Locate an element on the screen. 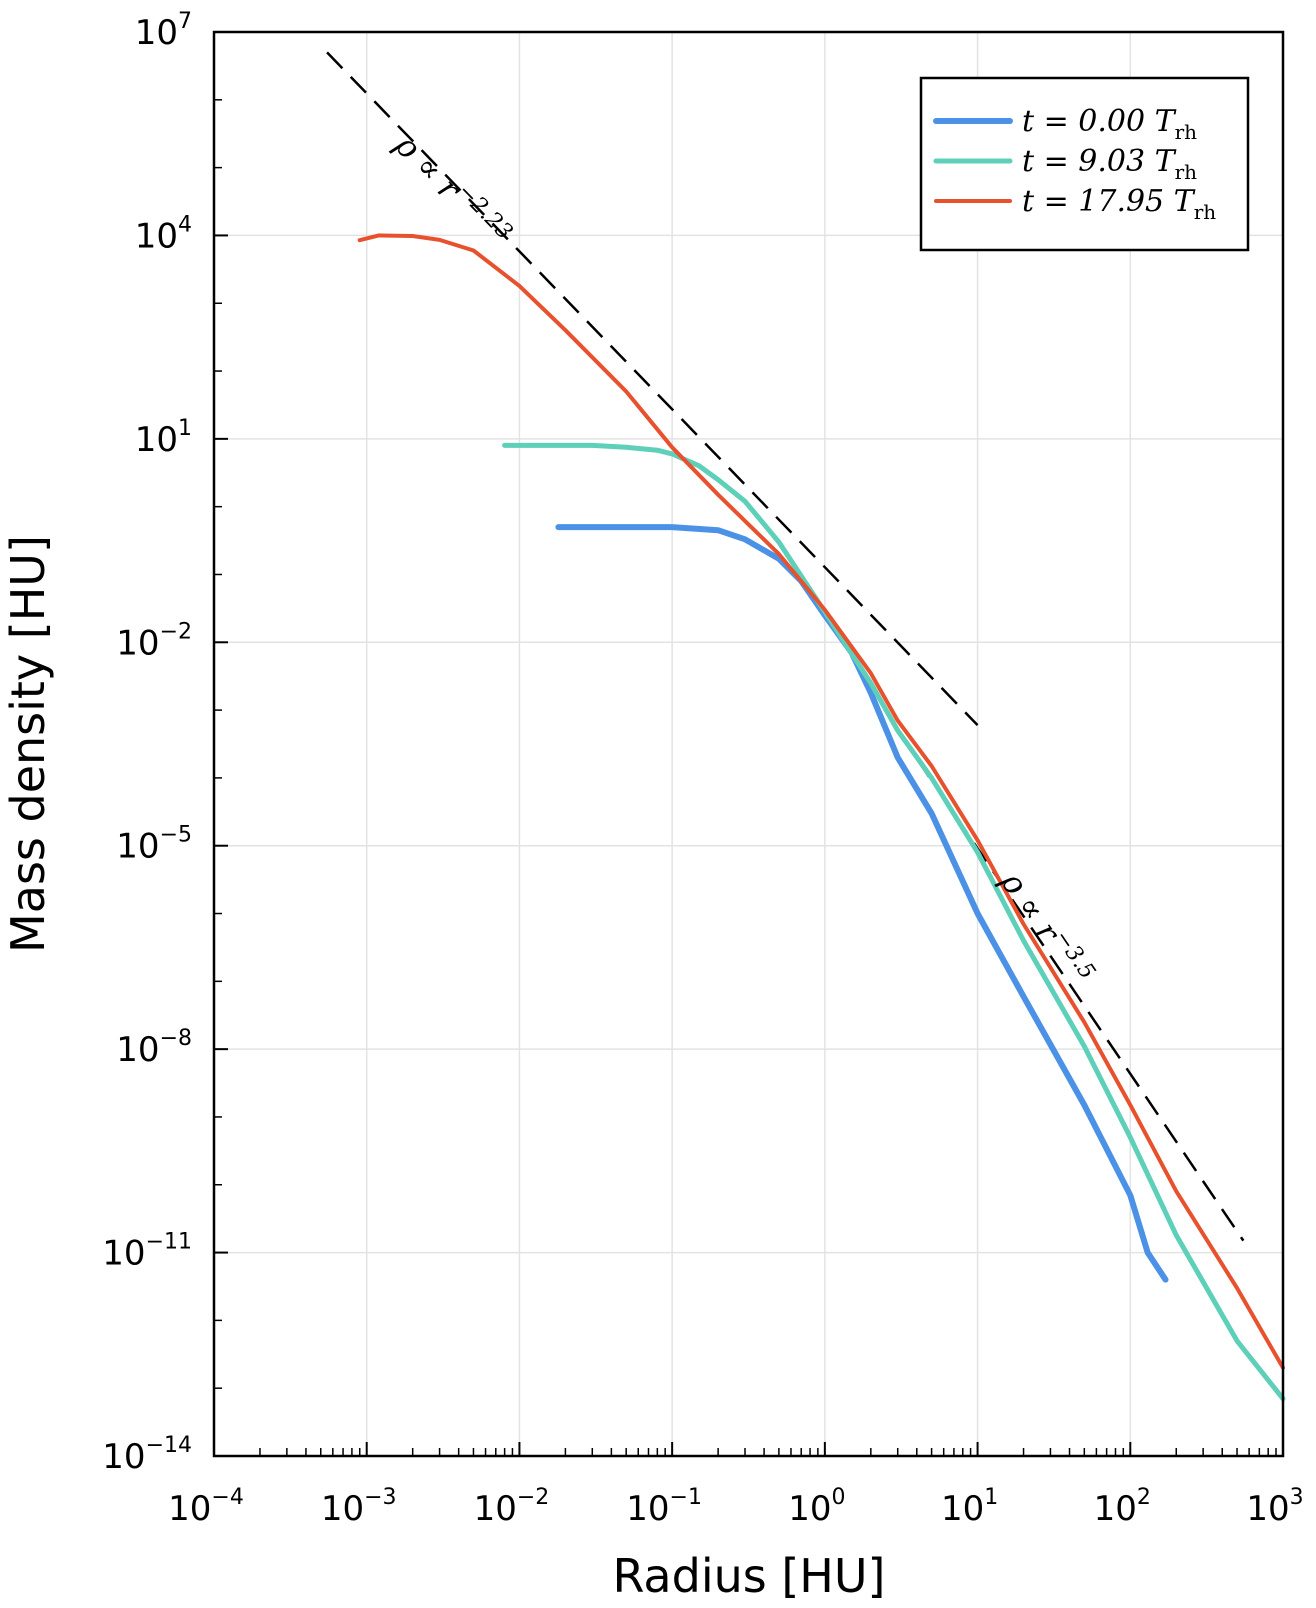 This screenshot has width=1316, height=1608. x-axis-ticks: 10⁻⁴ 10⁻³ 10⁻² 10⁻¹ 10⁰ 10¹ 10² 10³ is located at coordinates (736, 1485).